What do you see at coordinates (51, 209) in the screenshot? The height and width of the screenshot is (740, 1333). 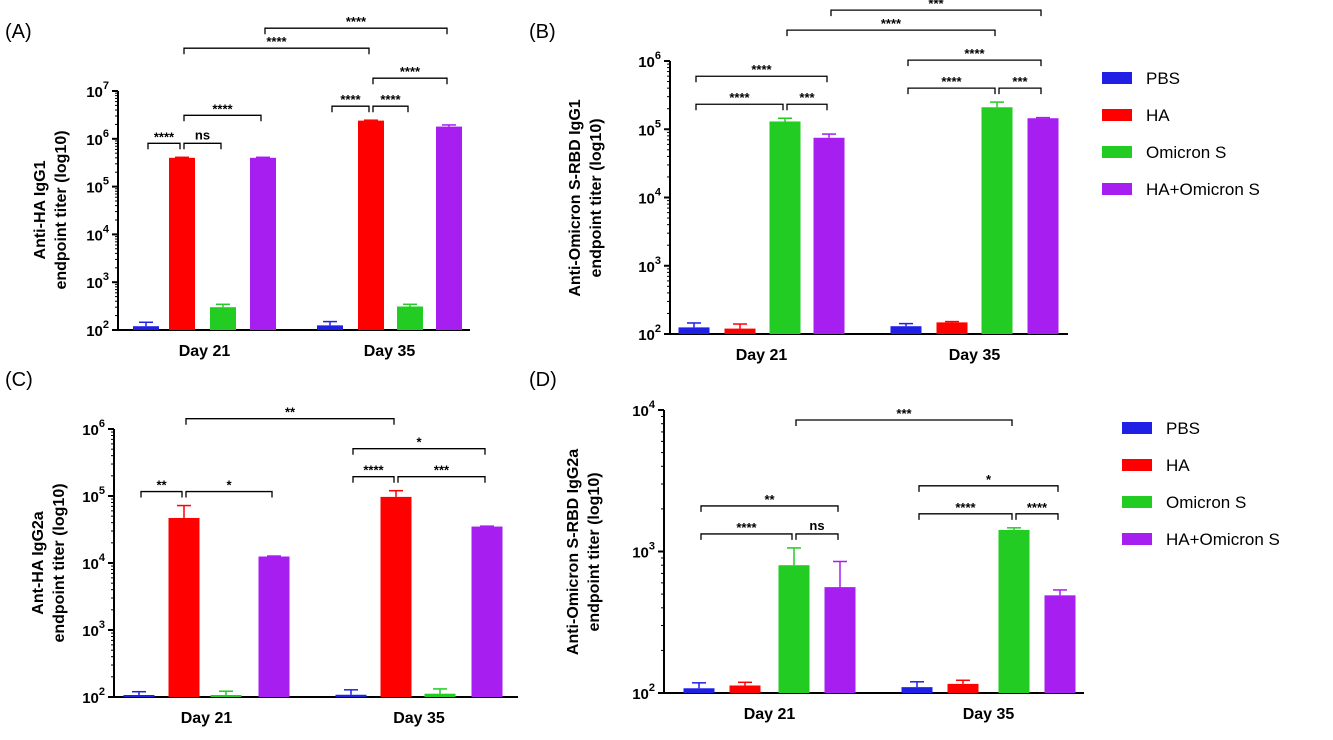 I see `y-axis-label: Anti-HA IgG1 endpoint titer (log10)` at bounding box center [51, 209].